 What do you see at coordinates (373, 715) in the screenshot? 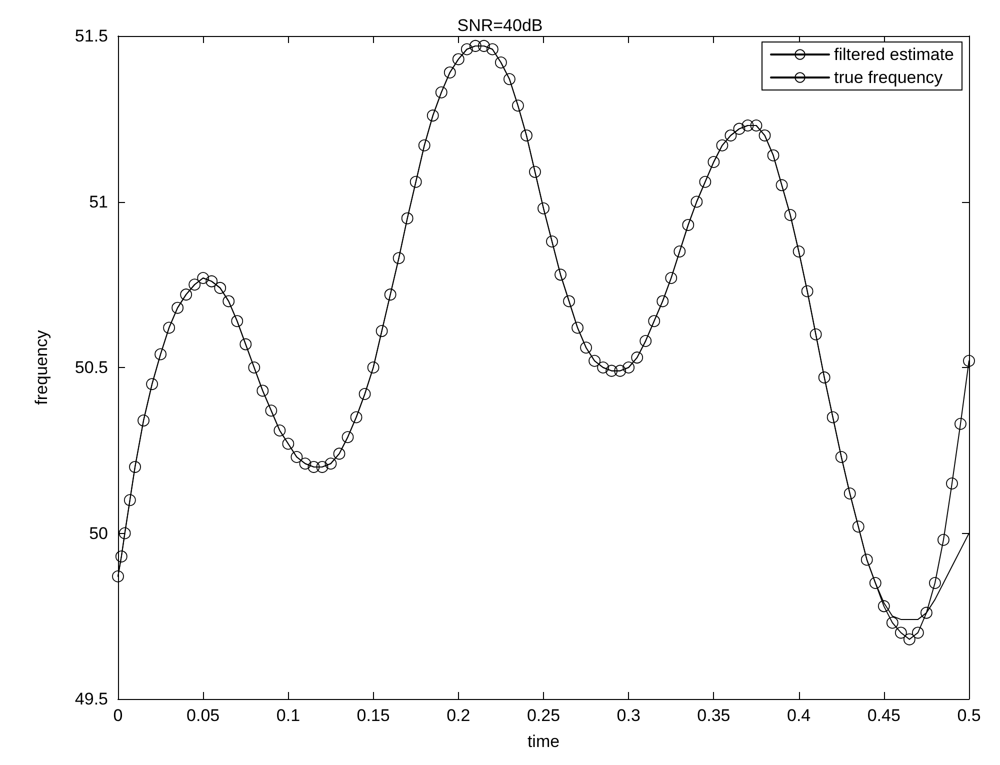
I see `x-tick-label: 0.15` at bounding box center [373, 715].